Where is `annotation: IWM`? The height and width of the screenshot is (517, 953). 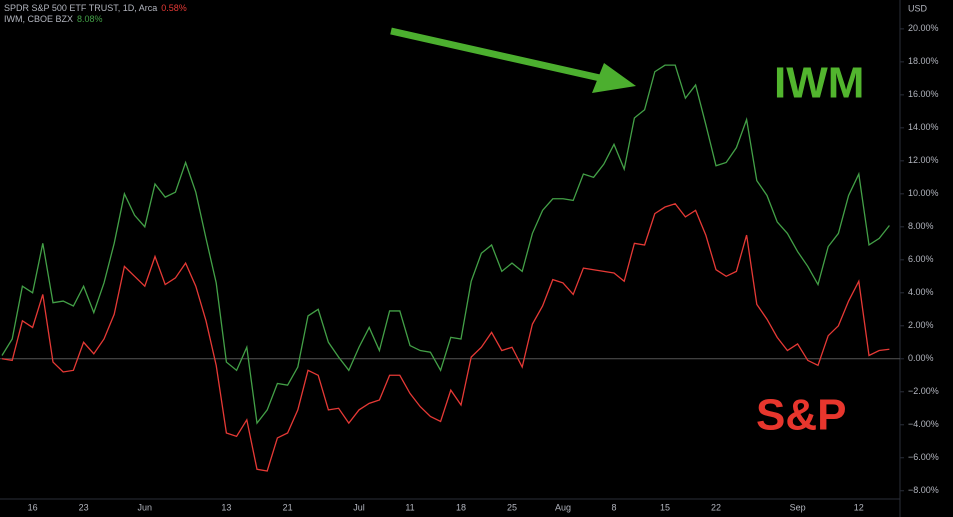
annotation: IWM is located at coordinates (819, 83).